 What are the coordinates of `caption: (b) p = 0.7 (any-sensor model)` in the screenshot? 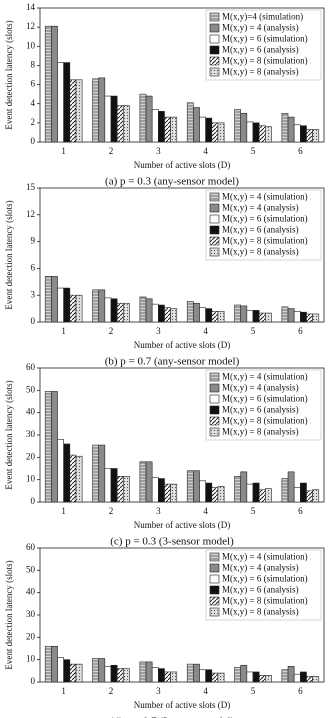 It's located at (172, 362).